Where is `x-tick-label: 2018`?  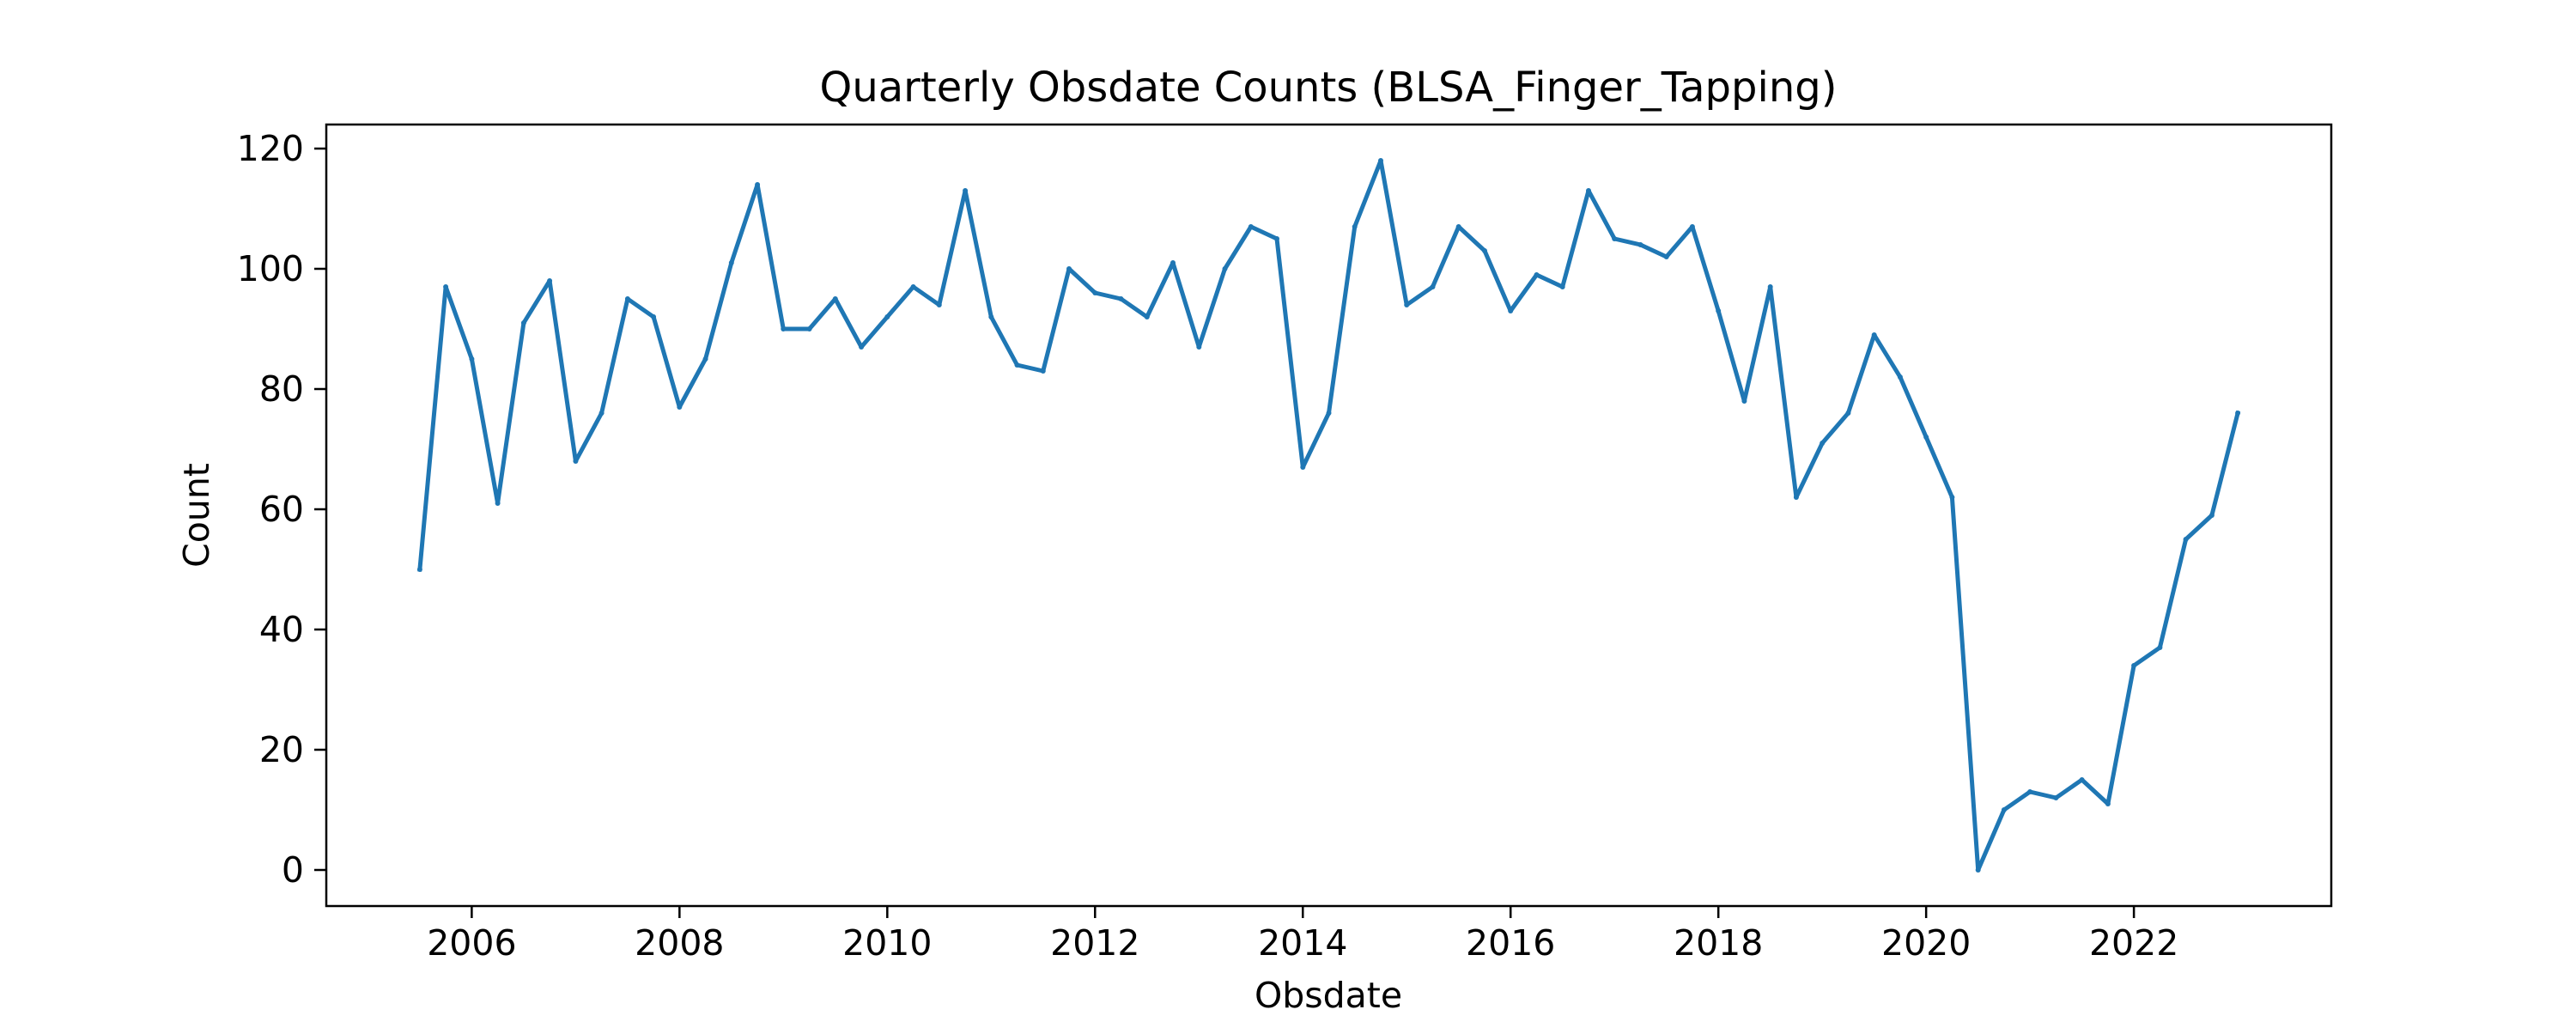 x-tick-label: 2018 is located at coordinates (1718, 943).